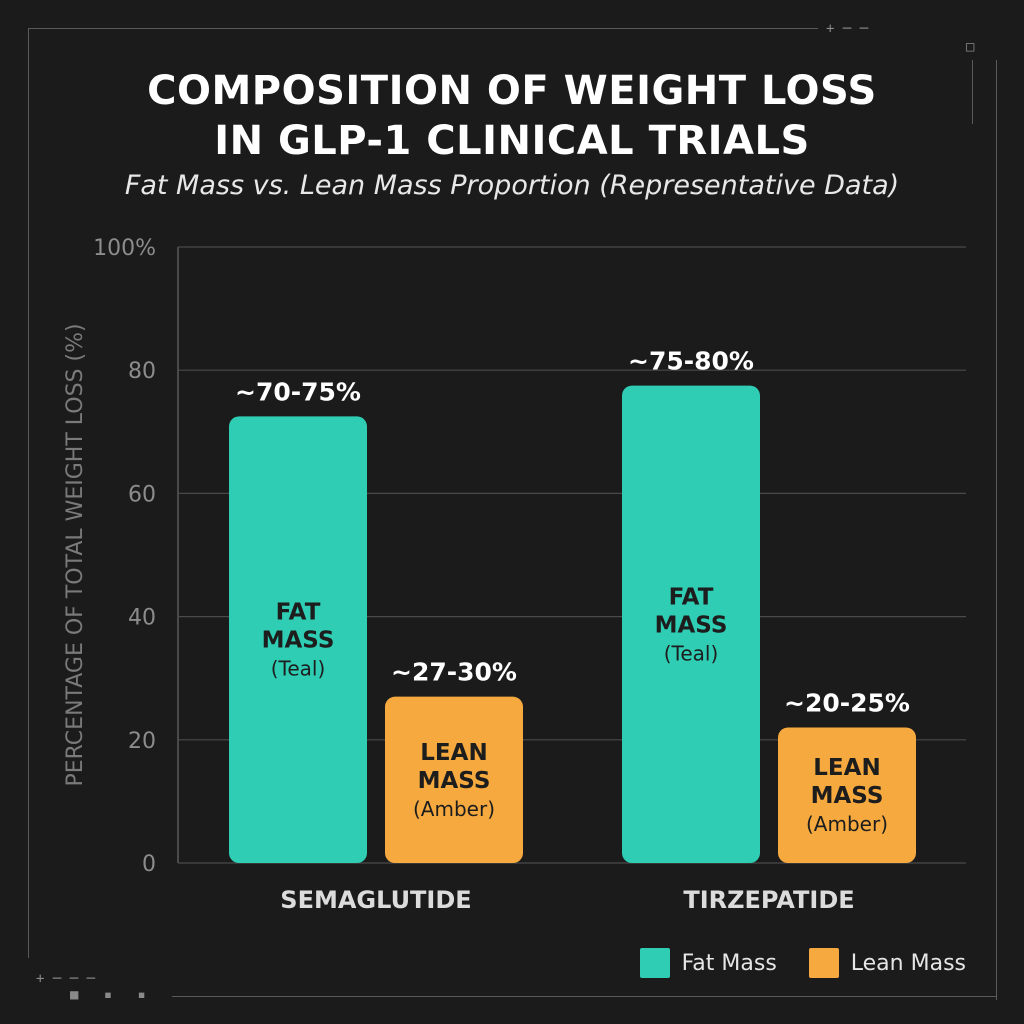 The height and width of the screenshot is (1024, 1024). I want to click on bar-inner-label-fat-mass-semaglutide-0: FAT, so click(298, 613).